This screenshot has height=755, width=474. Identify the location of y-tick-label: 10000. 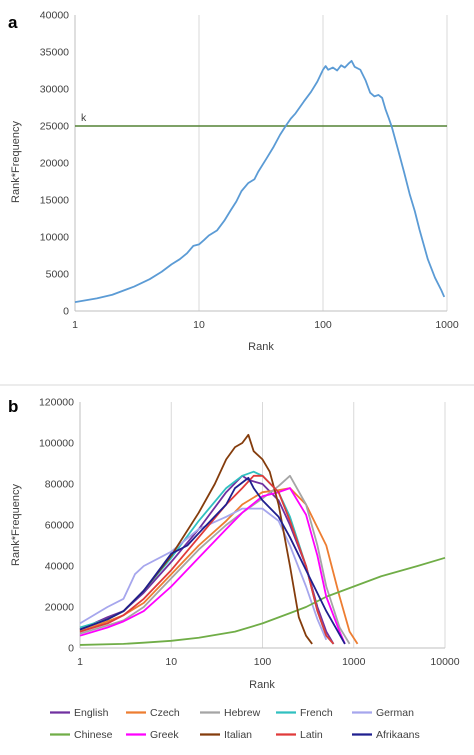
(54, 238).